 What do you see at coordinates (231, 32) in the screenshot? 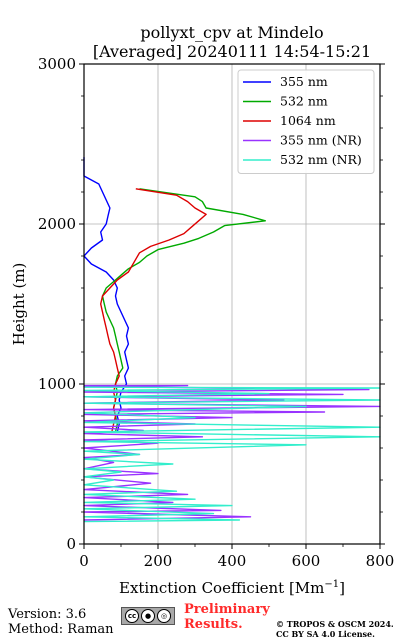
I see `chart-title-line1: pollyxt_cpv at Mindelo` at bounding box center [231, 32].